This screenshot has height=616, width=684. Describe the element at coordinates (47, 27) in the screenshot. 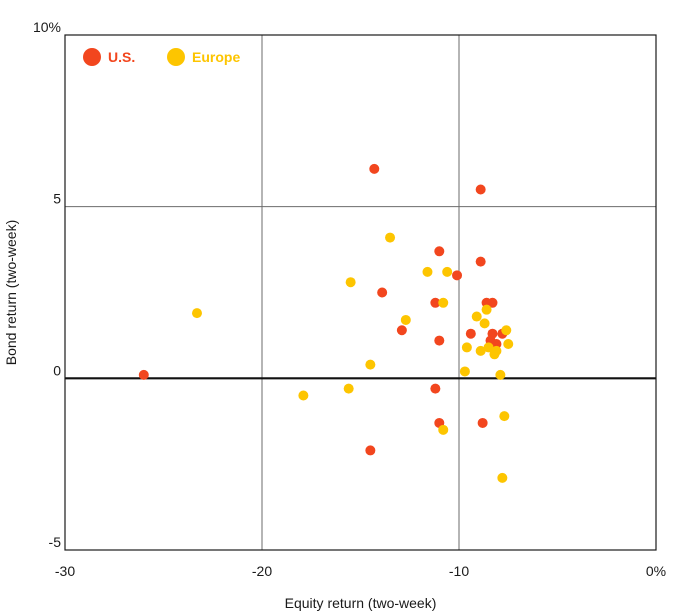

I see `y-tick-label: 10%` at that location.